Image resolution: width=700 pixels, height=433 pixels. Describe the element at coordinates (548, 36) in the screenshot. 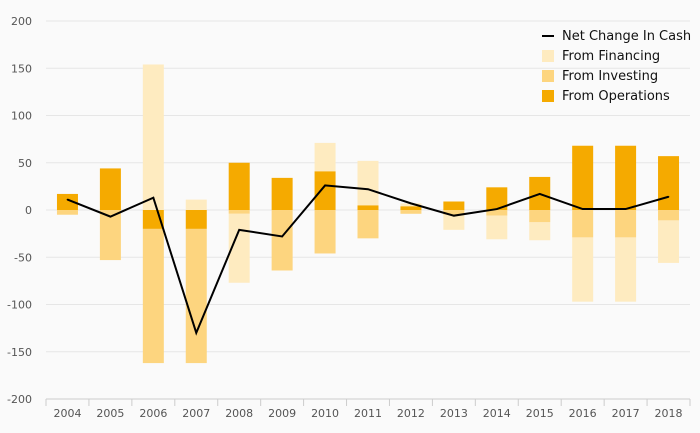

I see `legend-line-swatch` at that location.